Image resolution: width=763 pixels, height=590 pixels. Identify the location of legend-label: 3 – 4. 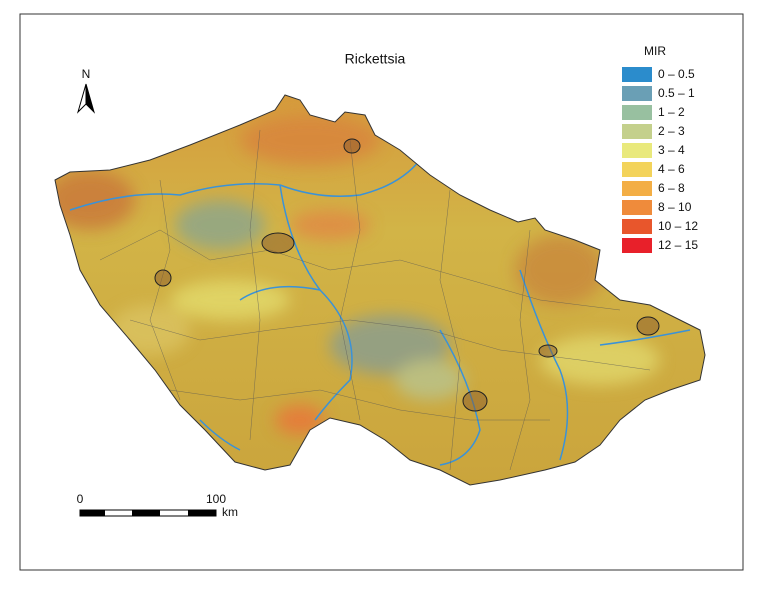
(671, 150).